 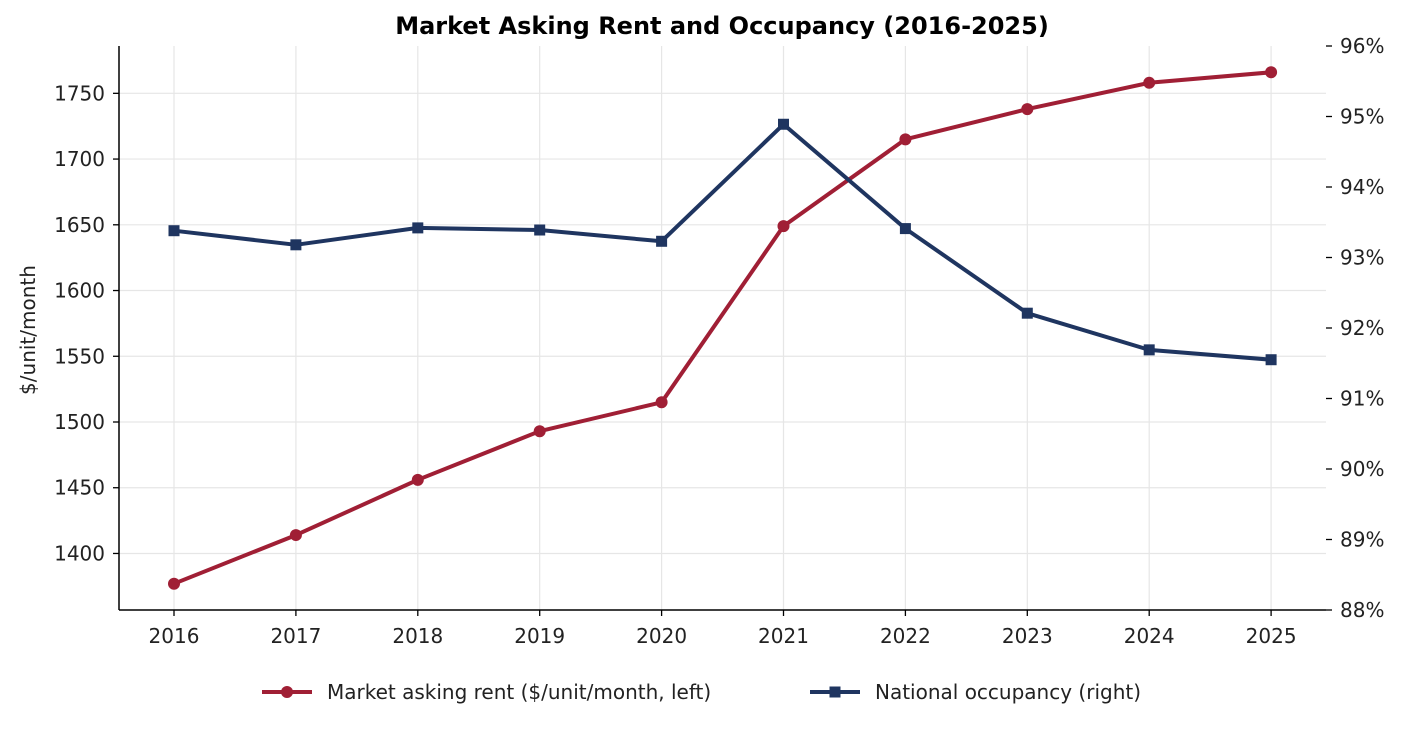 What do you see at coordinates (783, 636) in the screenshot?
I see `x-tick-label: 2021` at bounding box center [783, 636].